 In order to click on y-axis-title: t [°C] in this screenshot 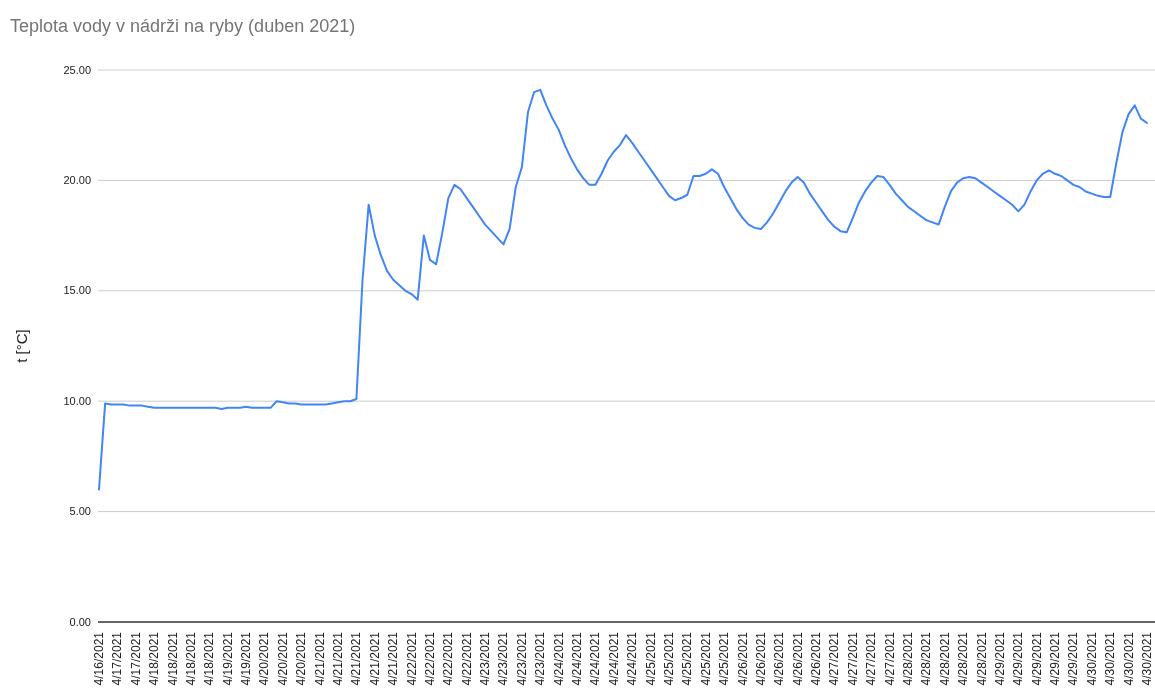, I will do `click(21, 346)`.